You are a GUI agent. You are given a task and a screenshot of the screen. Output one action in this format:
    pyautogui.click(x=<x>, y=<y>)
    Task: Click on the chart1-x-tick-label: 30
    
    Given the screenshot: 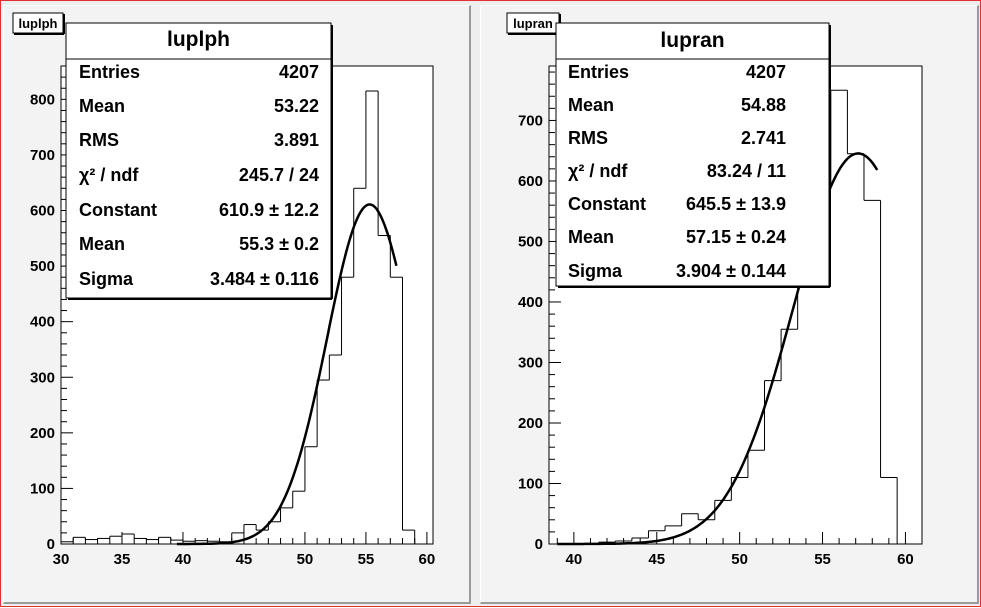 What is the action you would take?
    pyautogui.click(x=61, y=559)
    